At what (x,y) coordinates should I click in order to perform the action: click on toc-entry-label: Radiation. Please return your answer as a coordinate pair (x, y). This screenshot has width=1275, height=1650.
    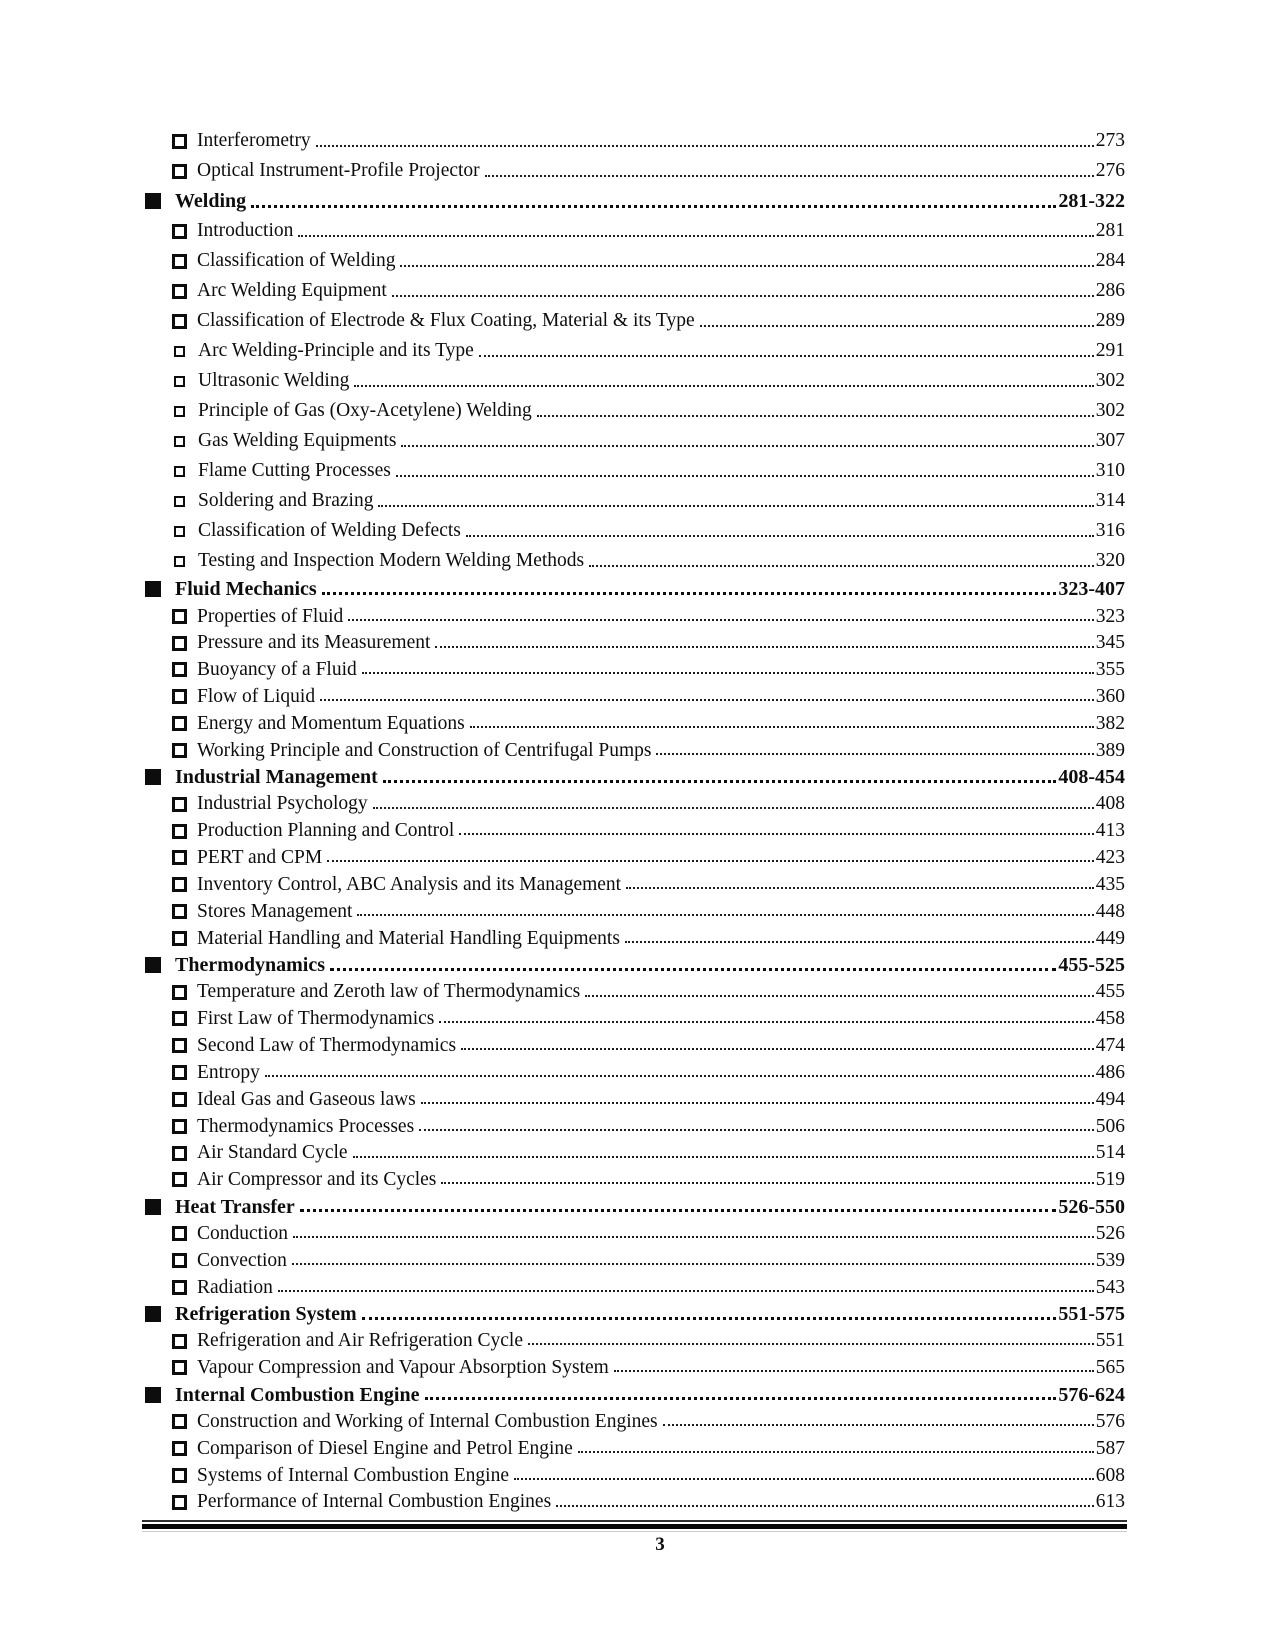
    Looking at the image, I should click on (235, 1287).